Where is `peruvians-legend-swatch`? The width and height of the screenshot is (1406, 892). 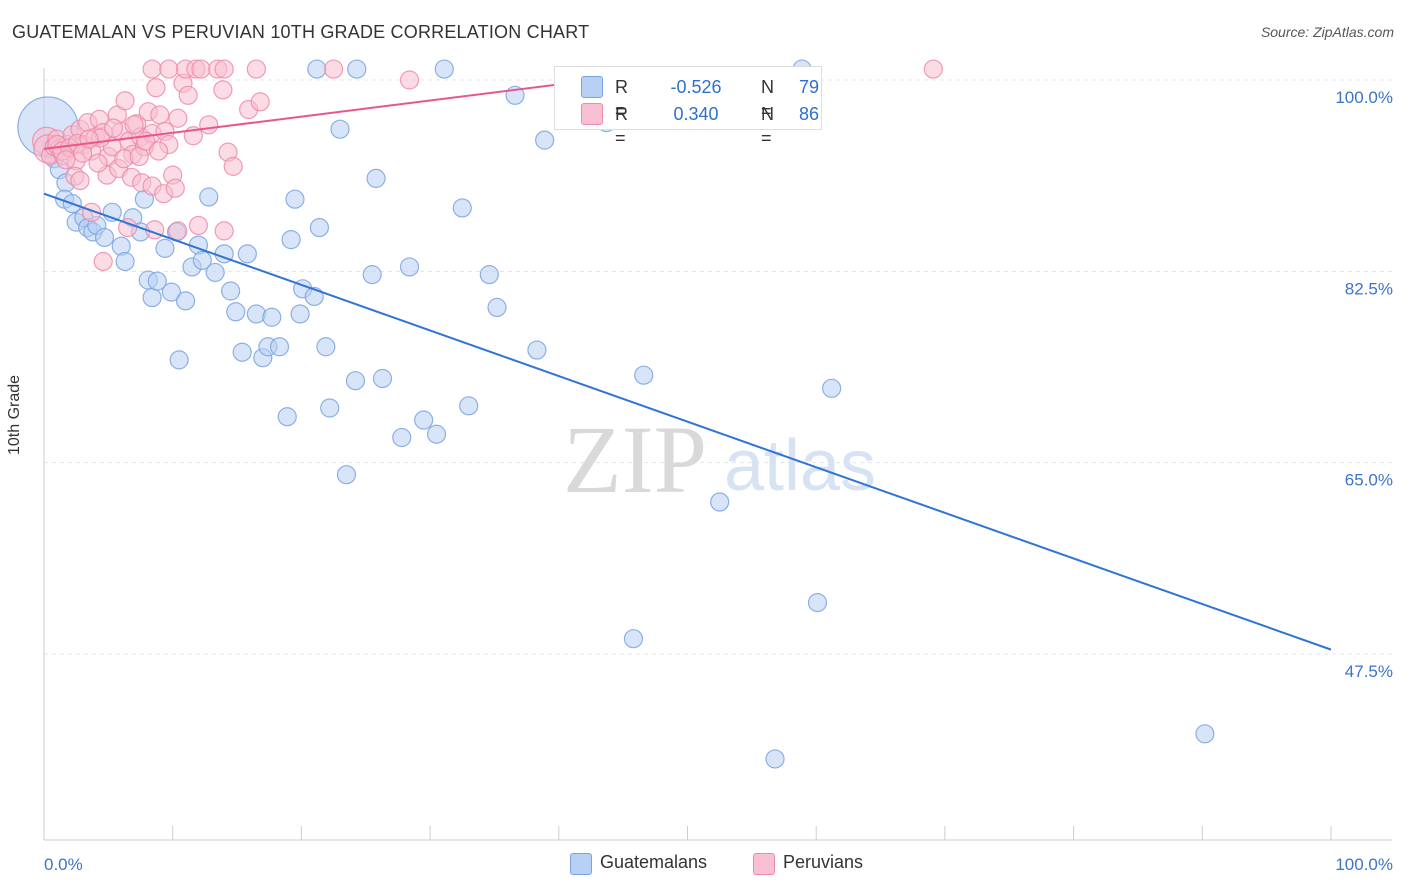
peruvians-legend-swatch is located at coordinates (764, 864).